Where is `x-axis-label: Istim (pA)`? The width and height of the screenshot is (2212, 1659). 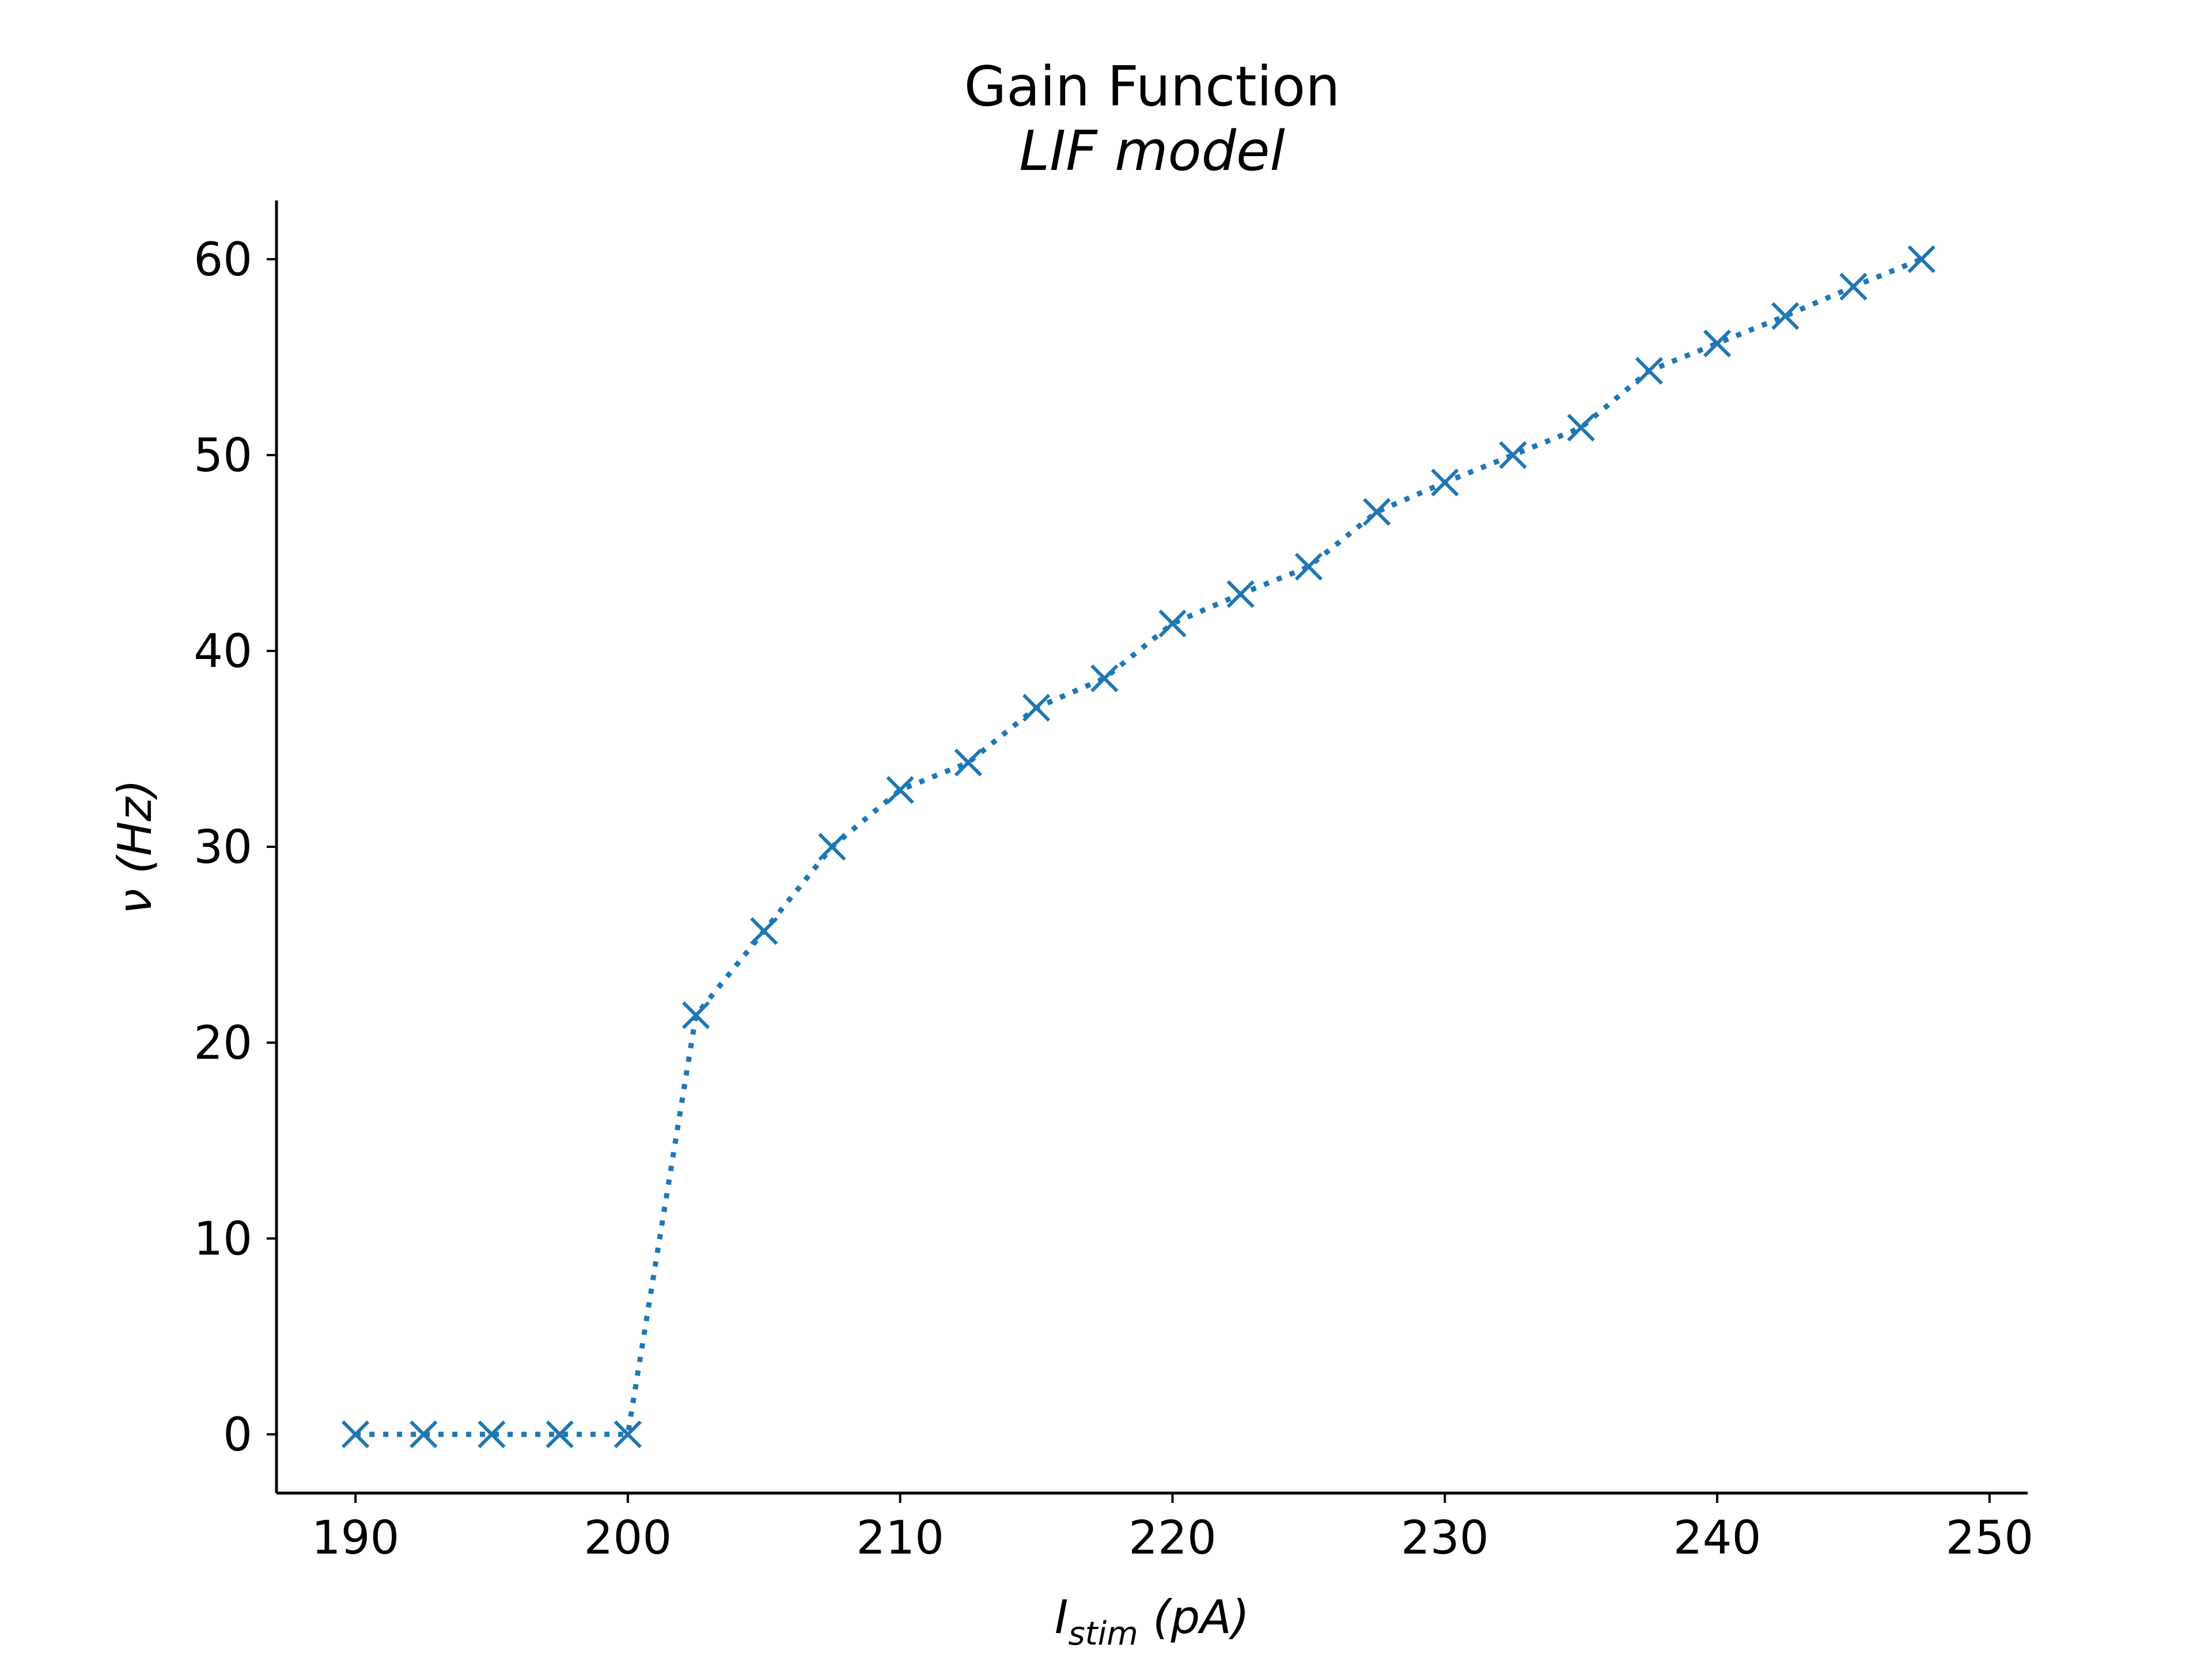 x-axis-label: Istim (pA) is located at coordinates (1152, 1621).